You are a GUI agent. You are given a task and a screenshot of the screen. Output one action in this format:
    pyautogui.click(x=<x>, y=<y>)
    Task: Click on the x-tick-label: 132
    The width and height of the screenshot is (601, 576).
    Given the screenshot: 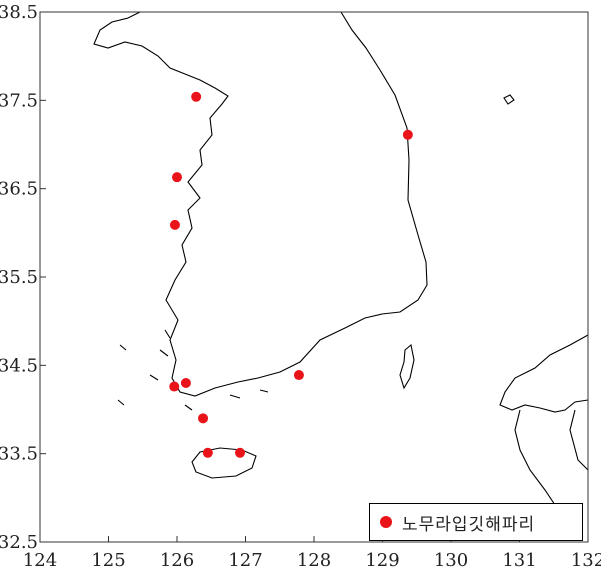 What is the action you would take?
    pyautogui.click(x=586, y=560)
    